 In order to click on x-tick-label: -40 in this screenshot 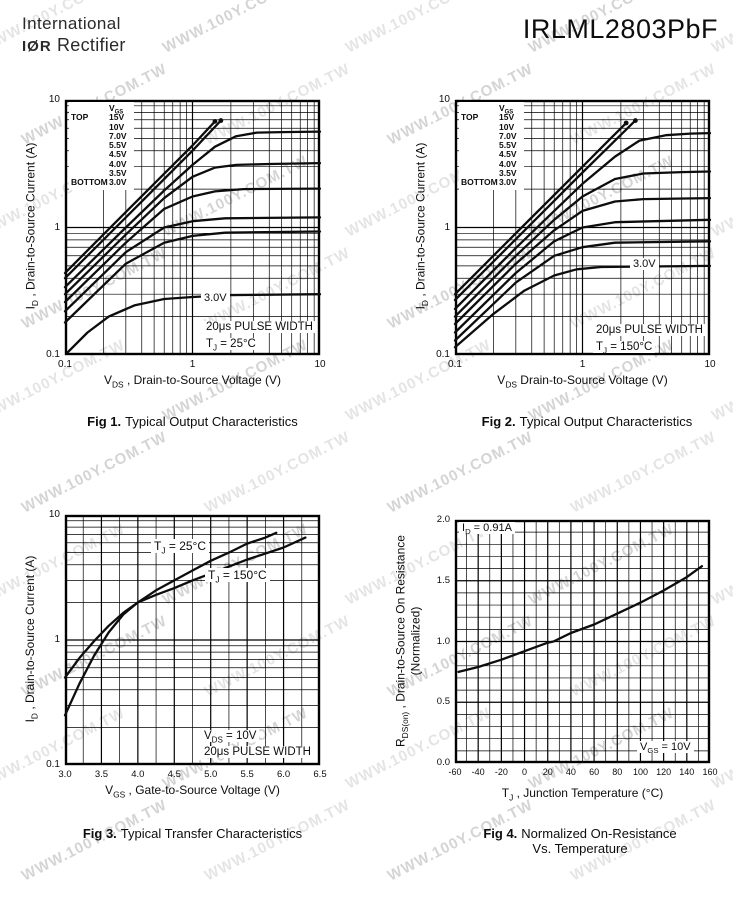, I will do `click(478, 772)`.